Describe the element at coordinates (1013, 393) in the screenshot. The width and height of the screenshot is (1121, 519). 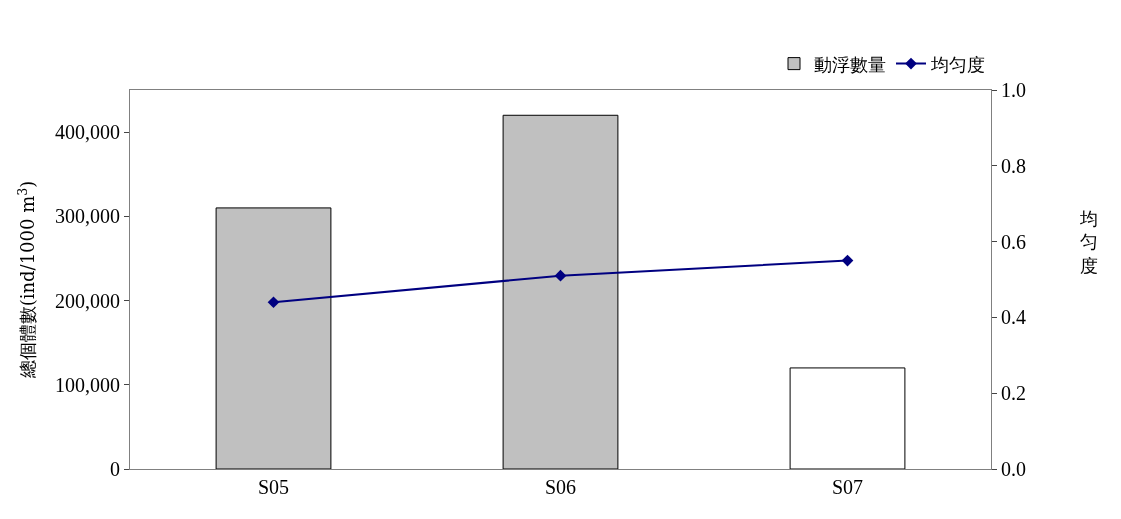
I see `y2-tick-label: 0.2` at that location.